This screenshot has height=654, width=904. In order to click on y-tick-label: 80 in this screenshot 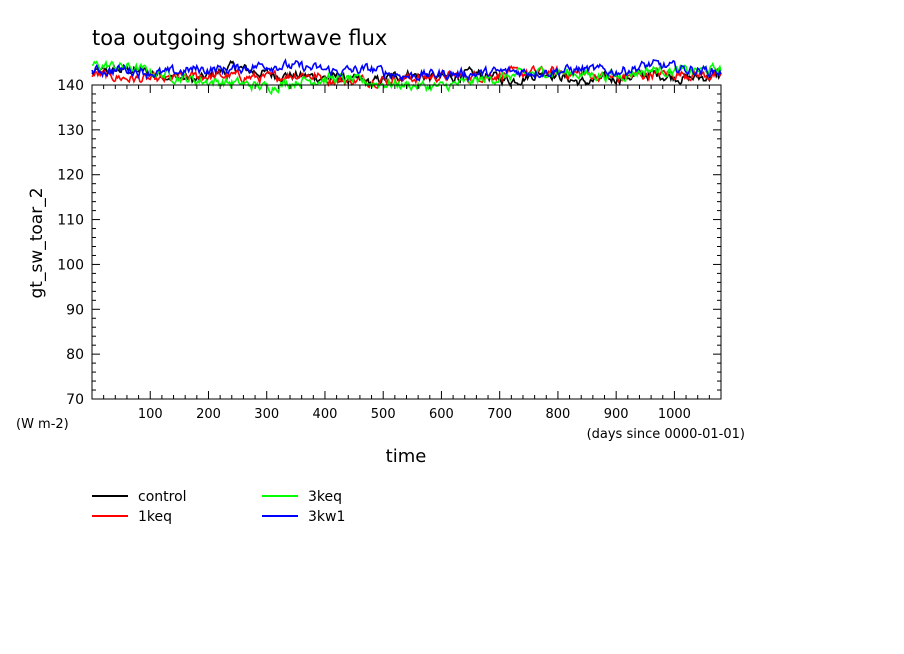, I will do `click(75, 355)`.